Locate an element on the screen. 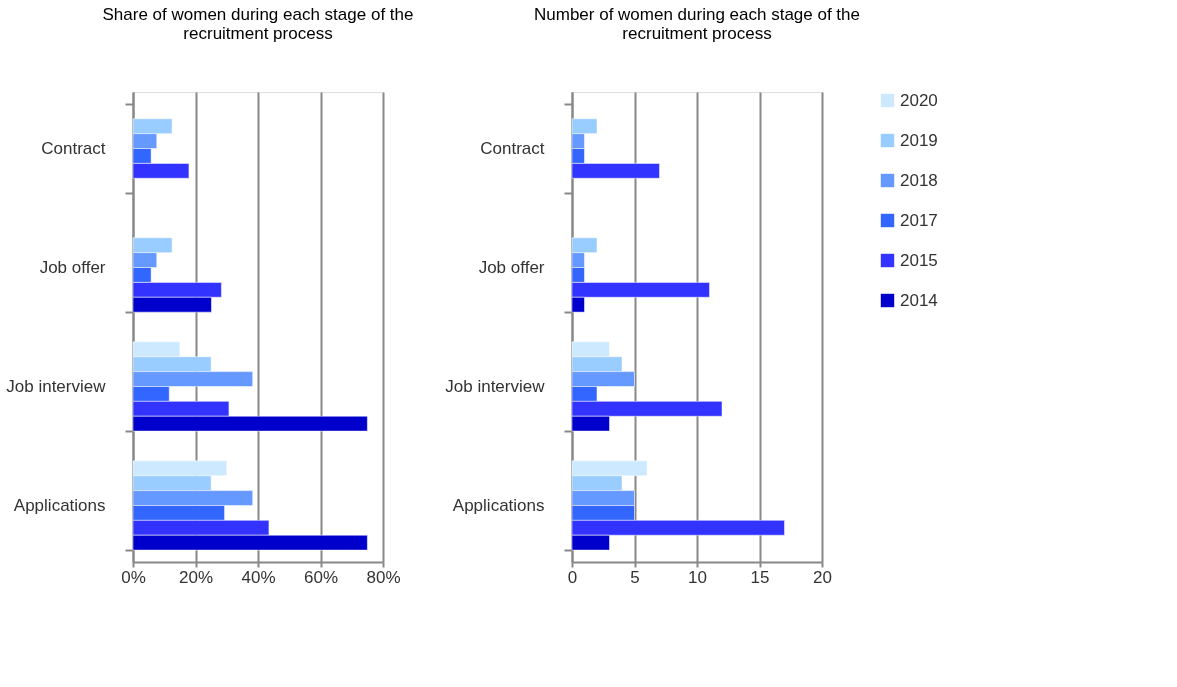 The width and height of the screenshot is (1177, 687). x-tick-label: 20% is located at coordinates (196, 577).